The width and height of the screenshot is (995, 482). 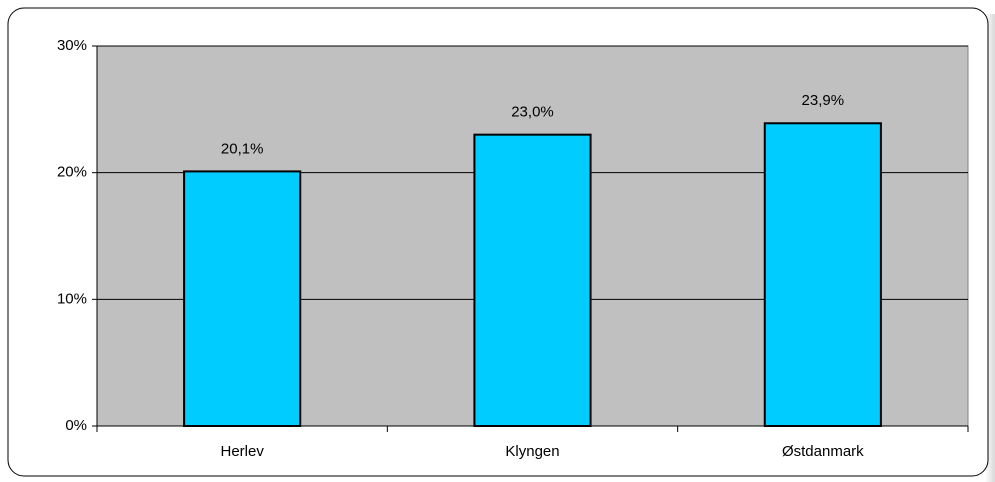 What do you see at coordinates (823, 100) in the screenshot?
I see `data-label: 23,9%` at bounding box center [823, 100].